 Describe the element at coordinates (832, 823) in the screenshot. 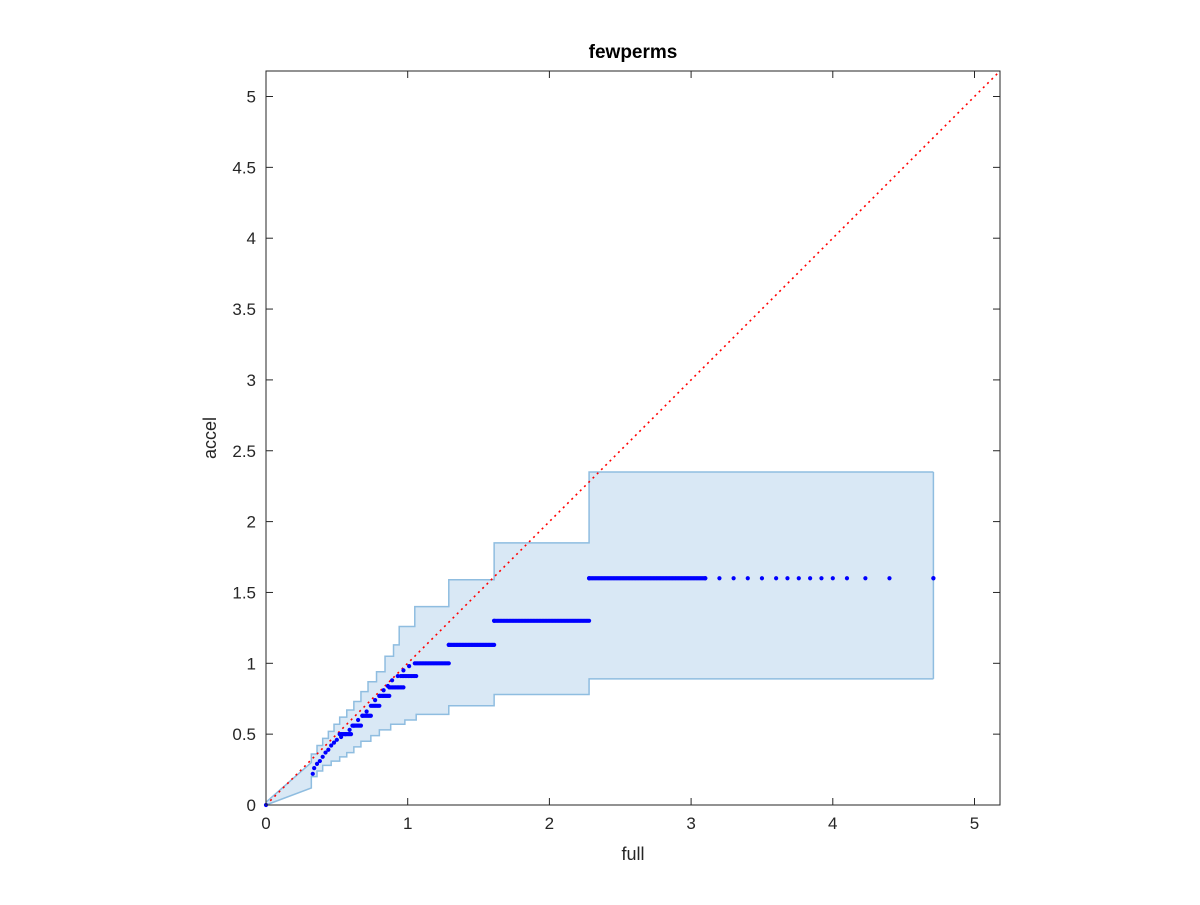

I see `x-tick-label: 4` at that location.